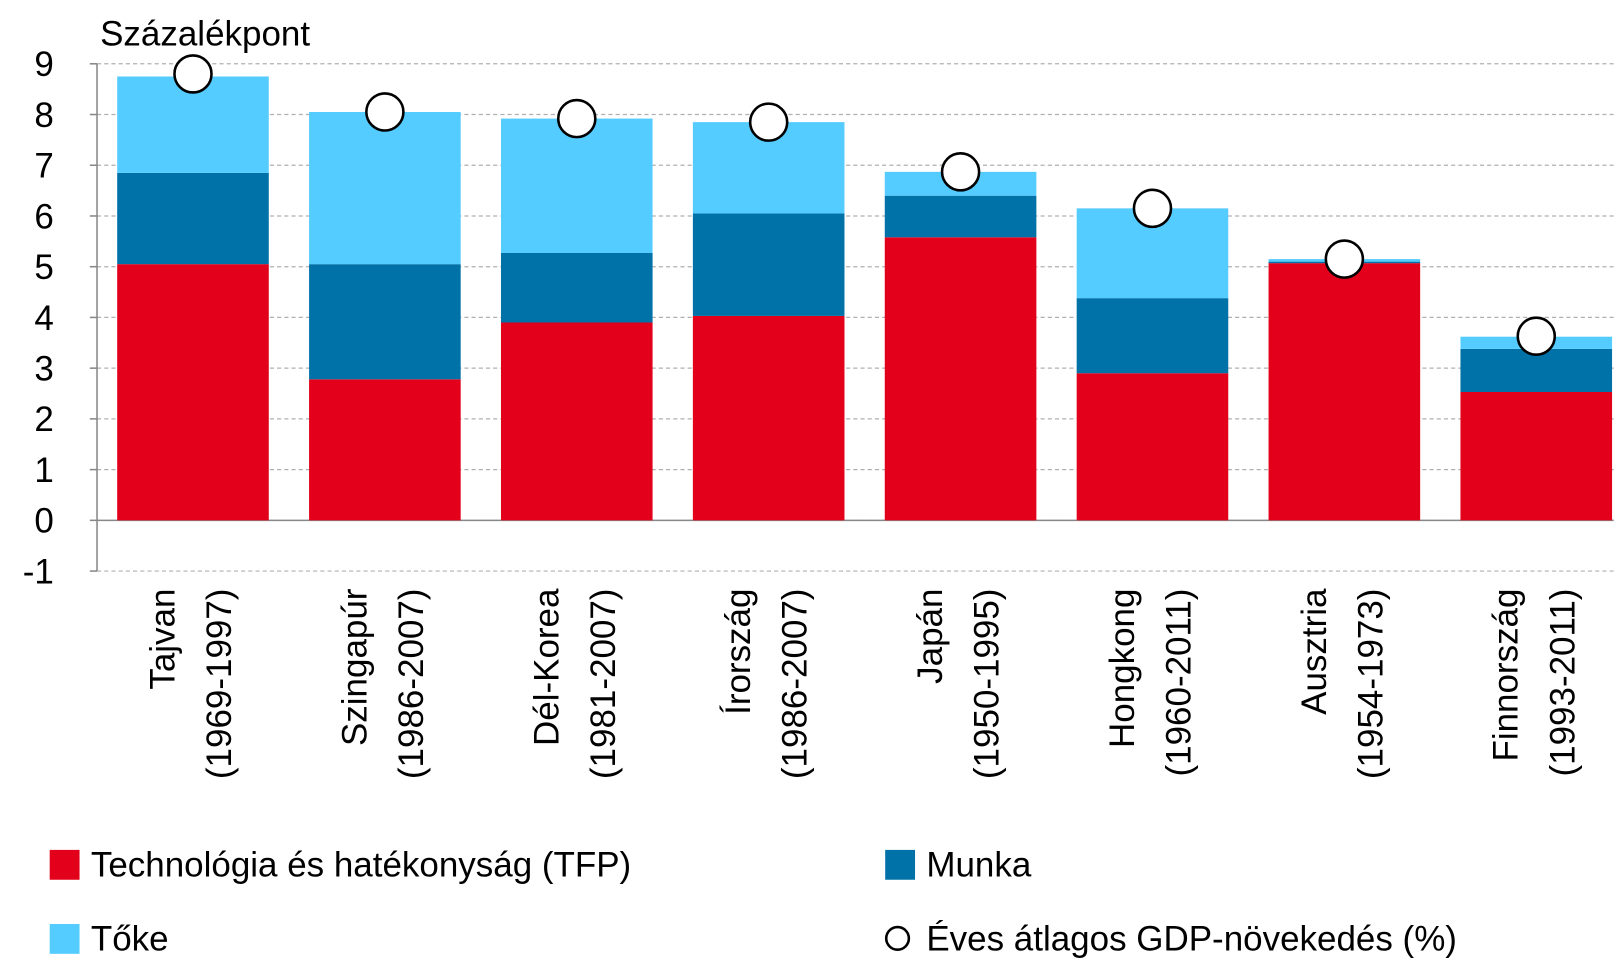 Image resolution: width=1614 pixels, height=965 pixels. Describe the element at coordinates (43, 470) in the screenshot. I see `y-tick-label: 1` at that location.